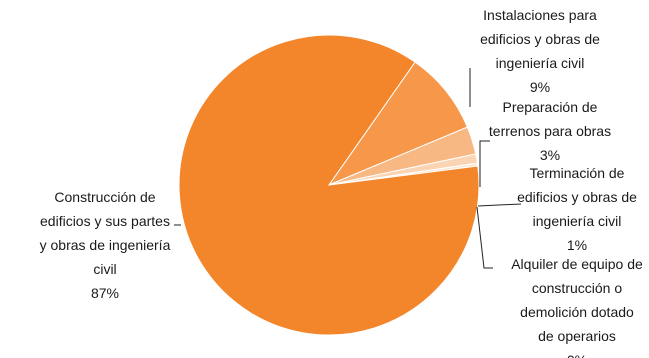  What do you see at coordinates (577, 336) in the screenshot?
I see `category-label-line: de operarios` at bounding box center [577, 336].